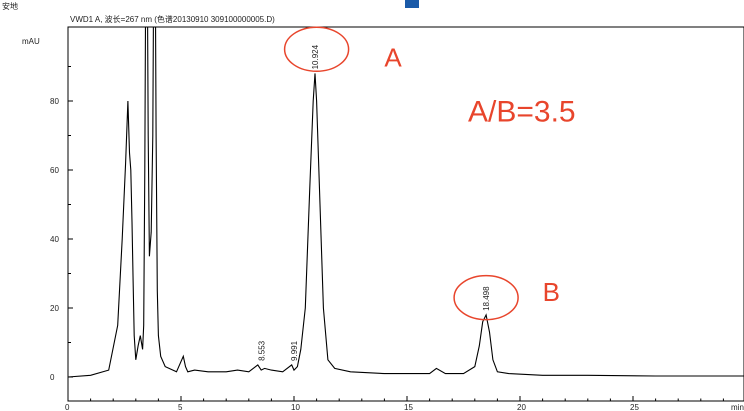  What do you see at coordinates (522, 112) in the screenshot?
I see `annotation-text: A/B=3.5` at bounding box center [522, 112].